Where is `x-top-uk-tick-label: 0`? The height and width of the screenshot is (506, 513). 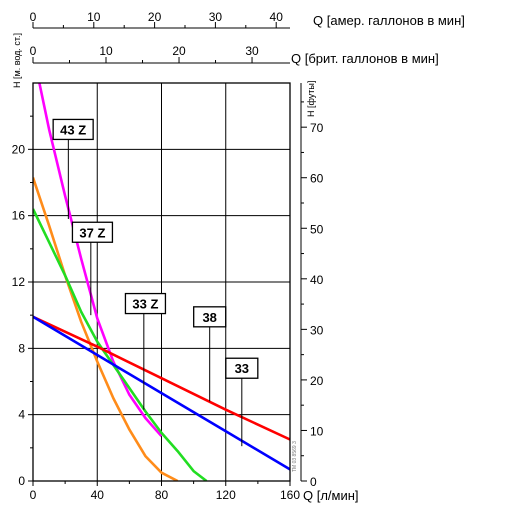 x-top-uk-tick-label: 0 is located at coordinates (33, 51).